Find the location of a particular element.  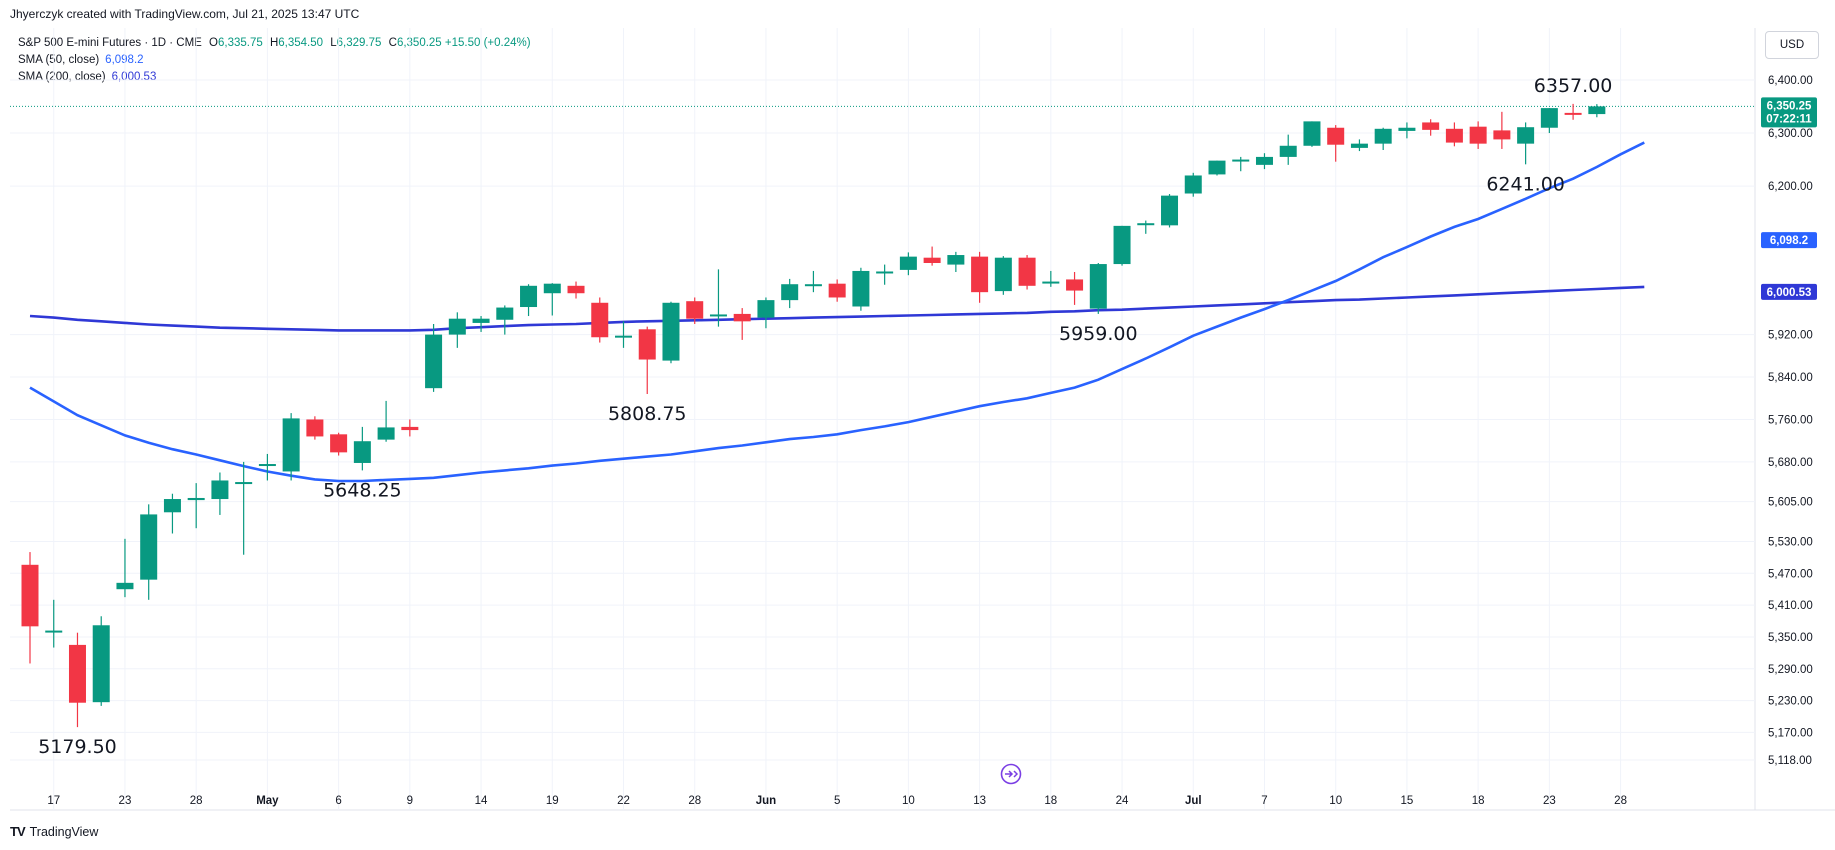

price-tag-label: 6,350.25 is located at coordinates (1789, 106).